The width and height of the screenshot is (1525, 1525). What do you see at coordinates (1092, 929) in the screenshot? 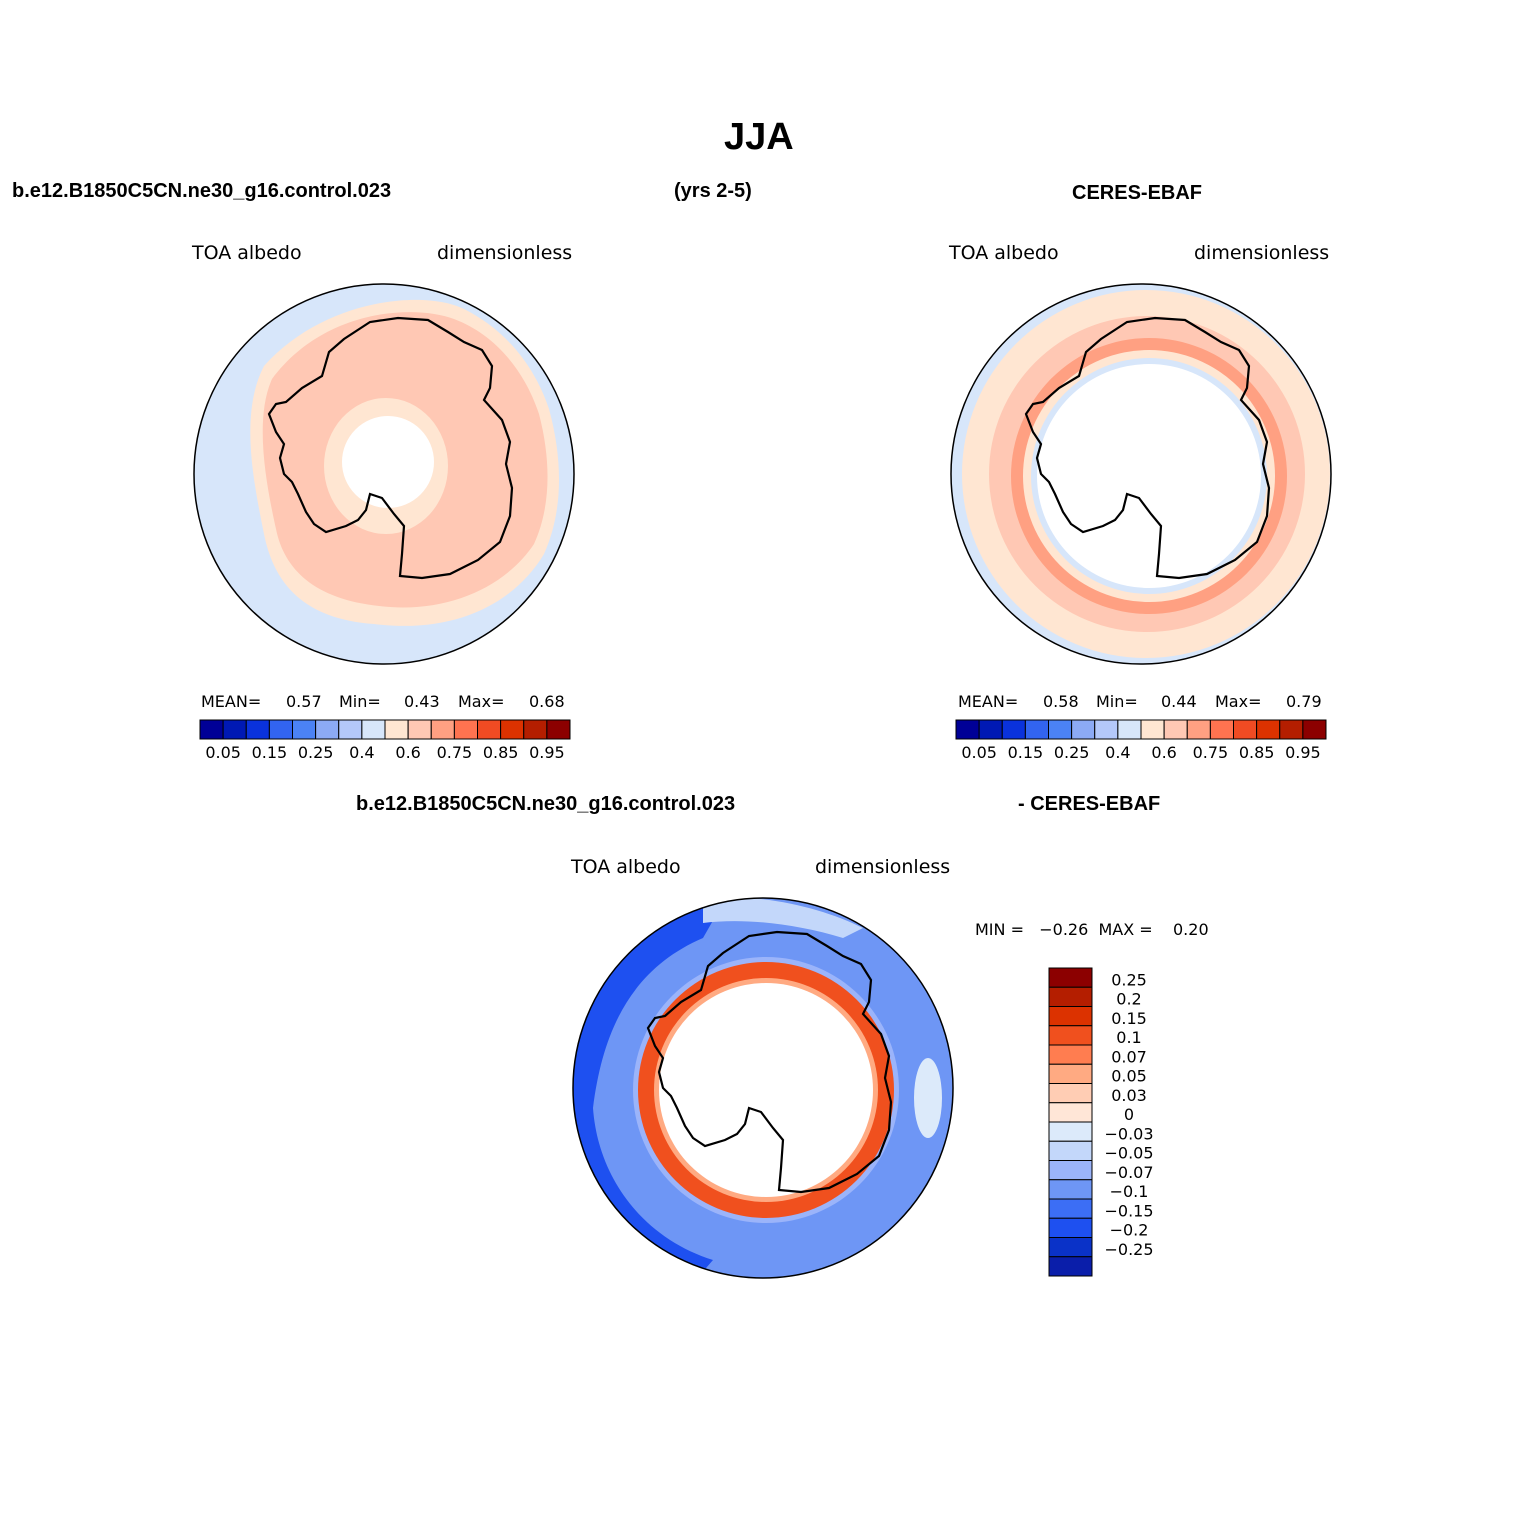
I see `diff-minmax-text: MIN = −0.26 MAX = 0.20` at bounding box center [1092, 929].